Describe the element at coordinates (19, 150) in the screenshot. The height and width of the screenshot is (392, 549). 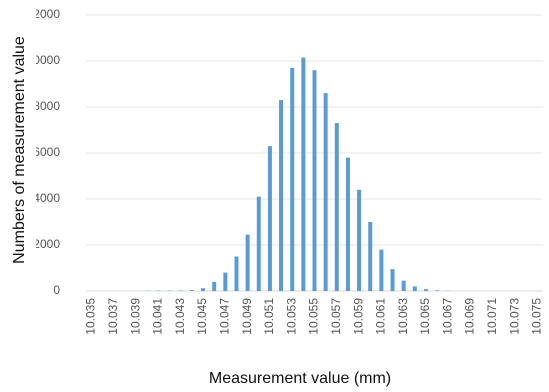
I see `y-axis-title: Numbers of measurement value` at that location.